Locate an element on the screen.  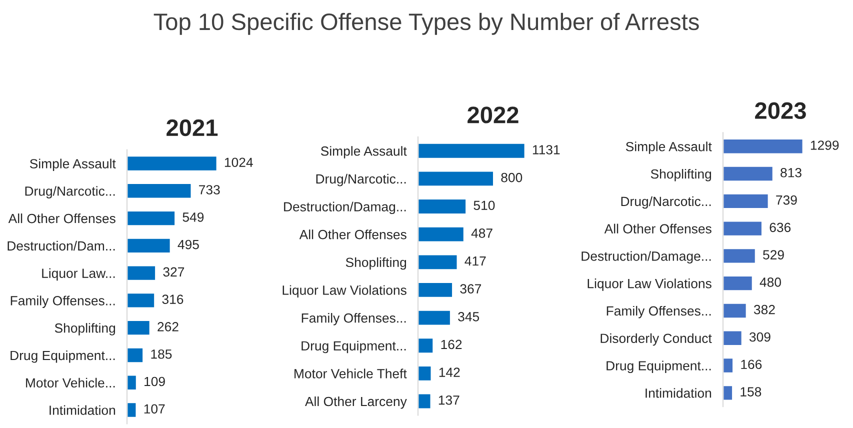
chart-title: 2021 is located at coordinates (192, 127).